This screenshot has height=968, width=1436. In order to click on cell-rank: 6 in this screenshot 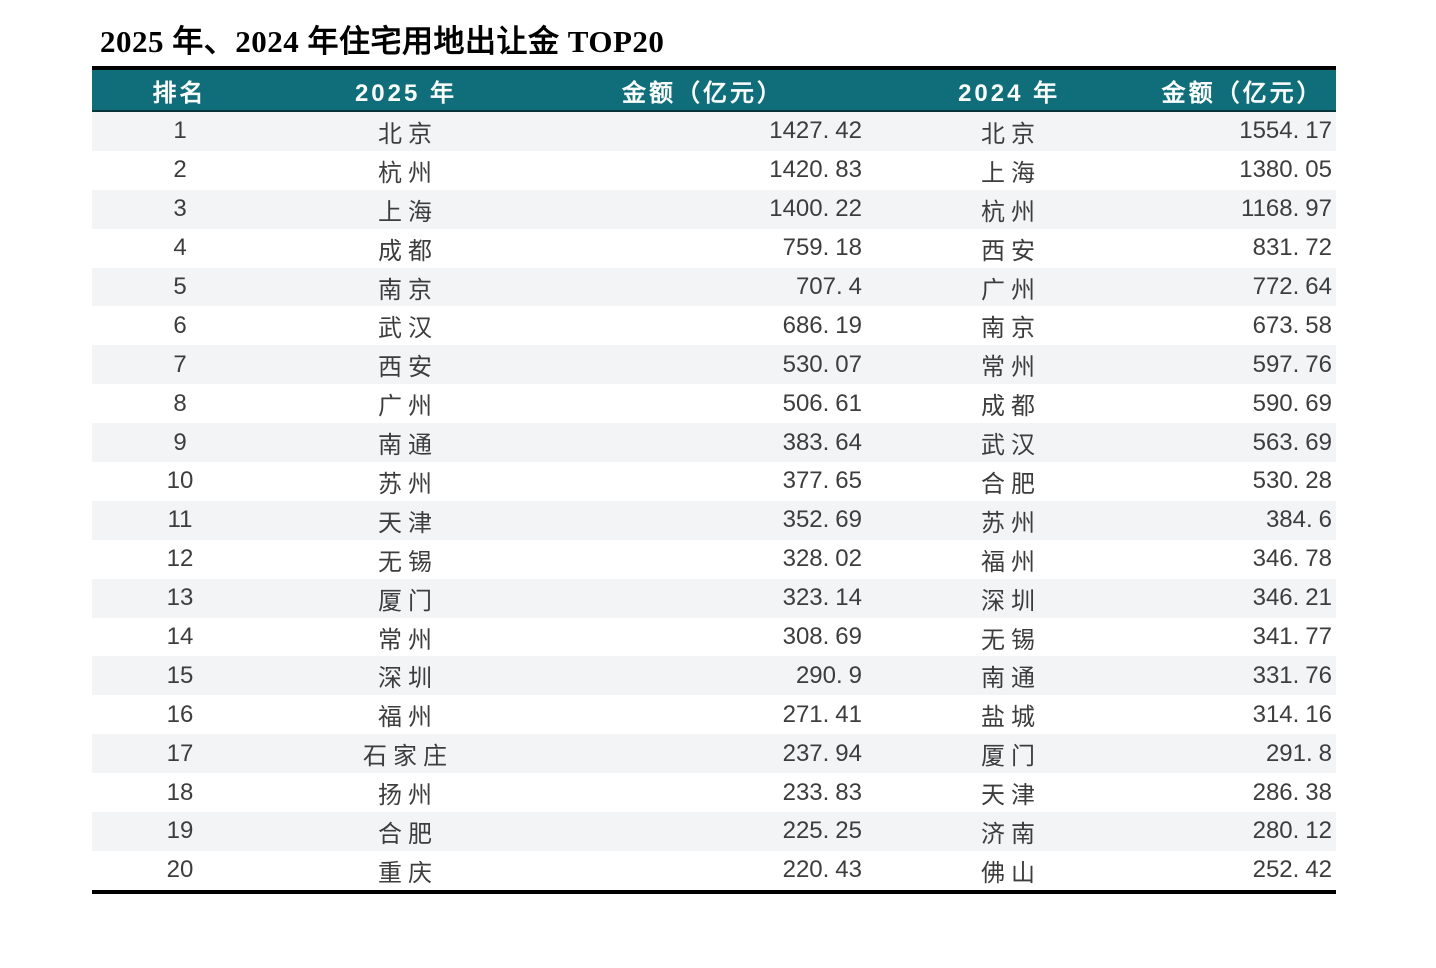, I will do `click(180, 325)`.